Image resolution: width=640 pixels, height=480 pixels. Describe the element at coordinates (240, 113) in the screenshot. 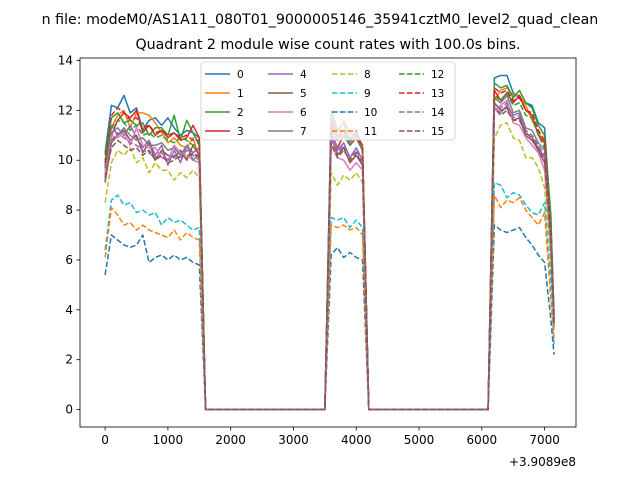

I see `legend-label-2: 2` at that location.